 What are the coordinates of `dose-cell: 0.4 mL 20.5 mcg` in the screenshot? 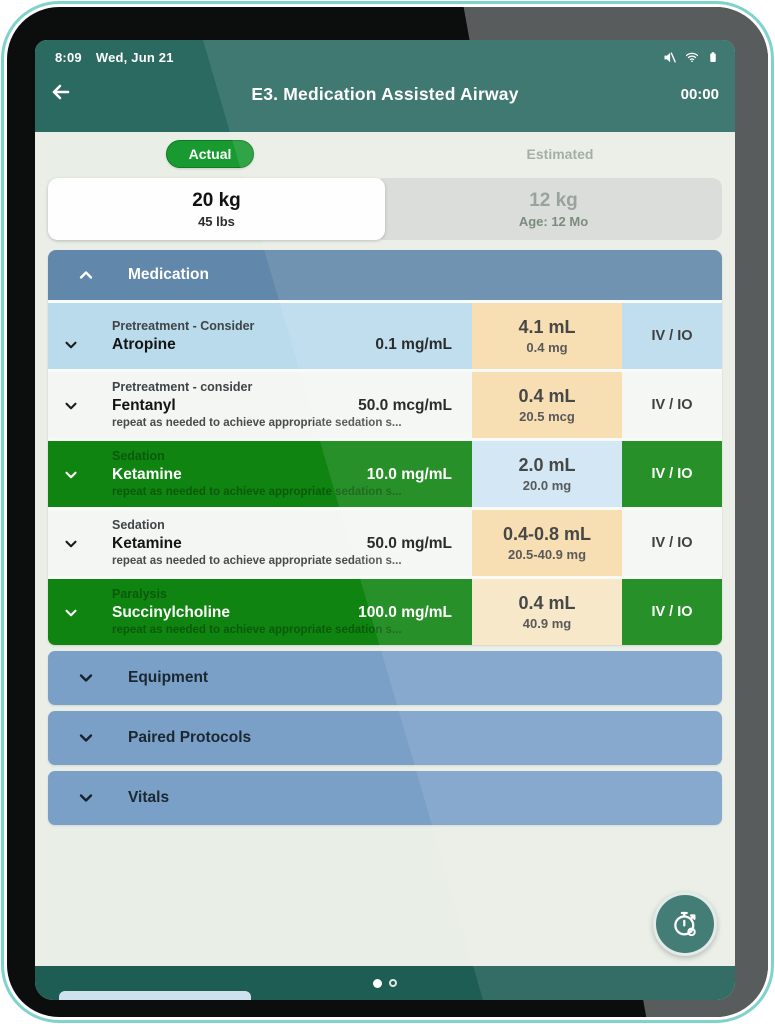 It's located at (547, 405).